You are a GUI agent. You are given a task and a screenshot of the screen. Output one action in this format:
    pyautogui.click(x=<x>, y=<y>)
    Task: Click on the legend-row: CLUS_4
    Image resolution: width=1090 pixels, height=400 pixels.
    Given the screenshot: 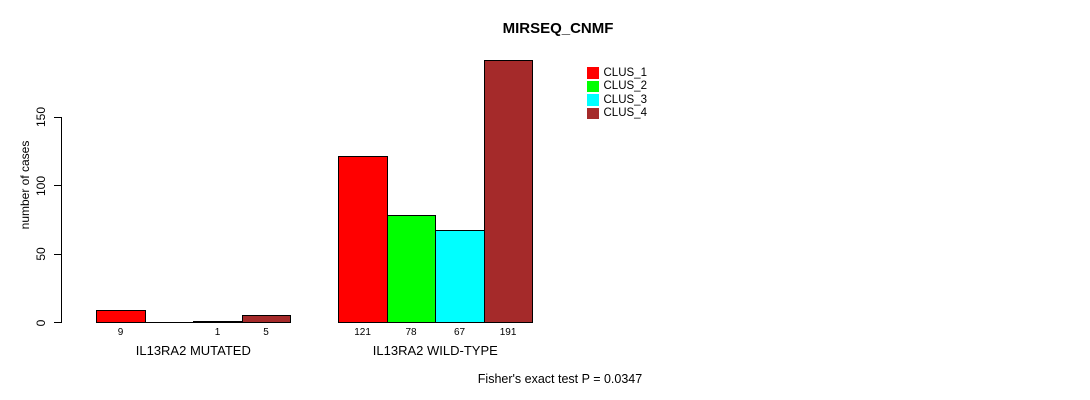 What is the action you would take?
    pyautogui.click(x=617, y=114)
    